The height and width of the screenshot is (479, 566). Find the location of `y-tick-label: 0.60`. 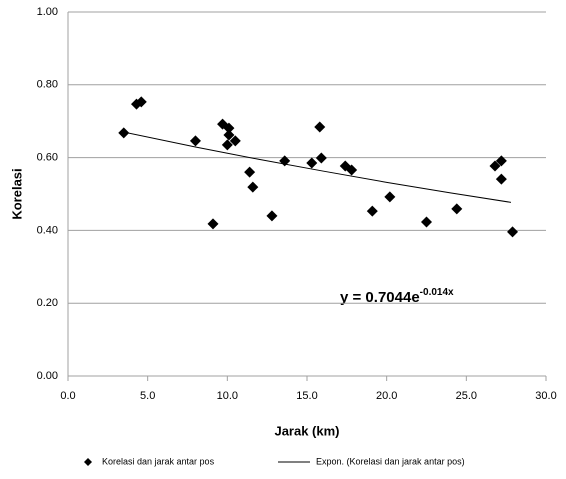

y-tick-label: 0.60 is located at coordinates (47, 158).